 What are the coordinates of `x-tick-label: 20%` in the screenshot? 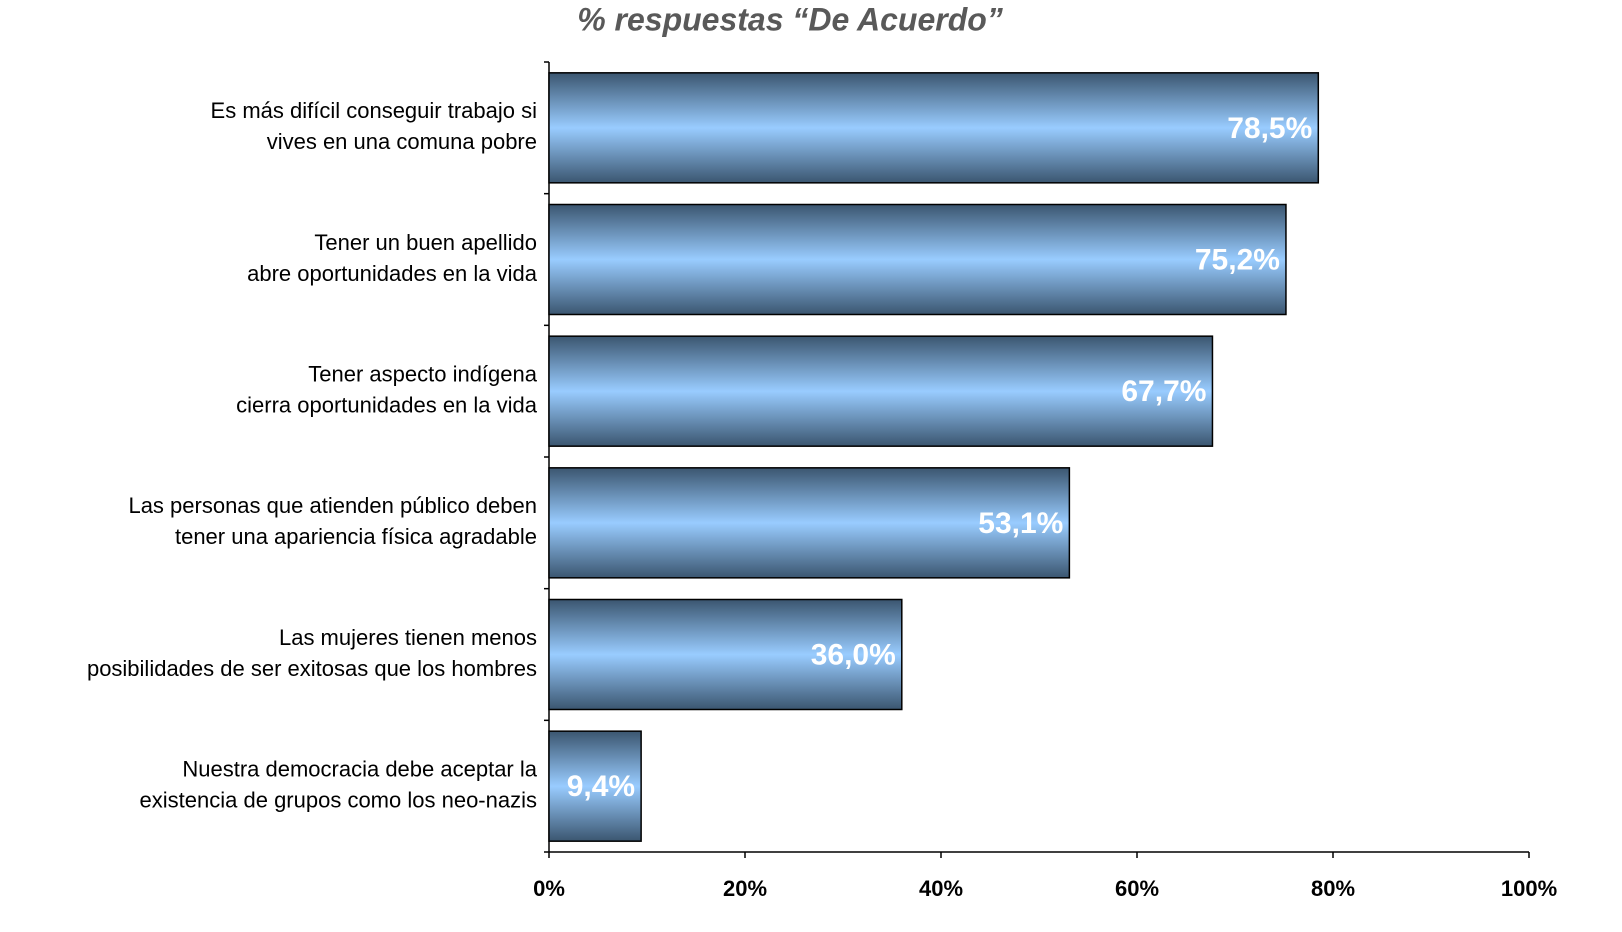 It's located at (745, 888).